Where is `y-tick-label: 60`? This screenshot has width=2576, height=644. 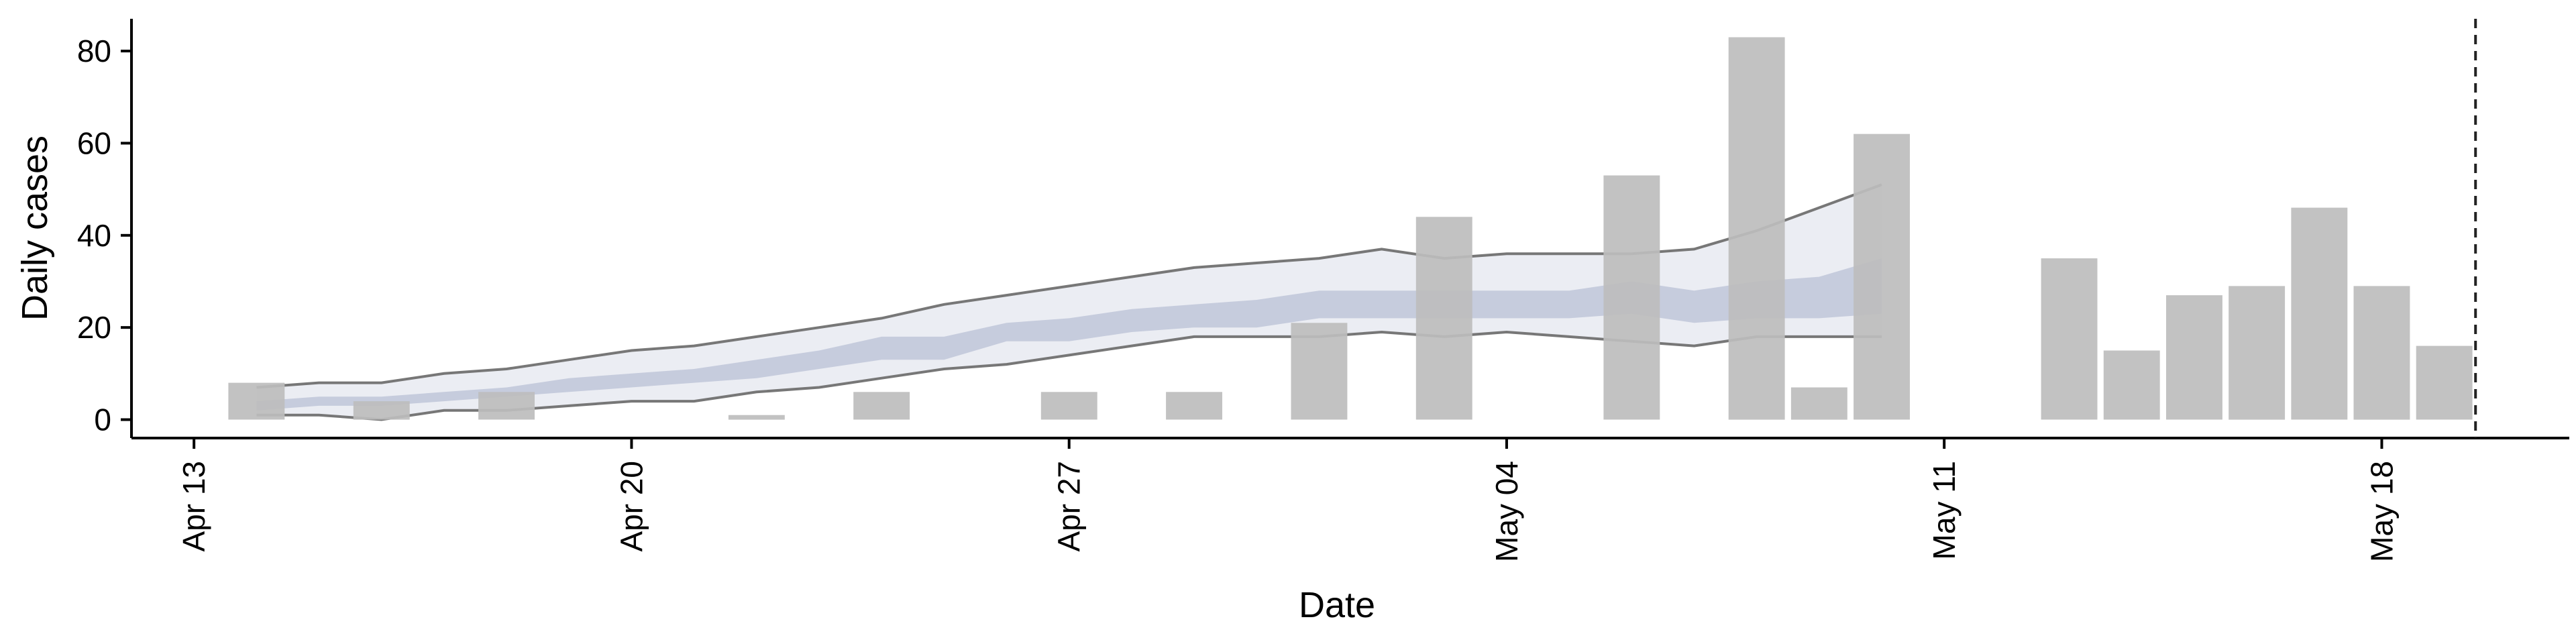
y-tick-label: 60 is located at coordinates (94, 142).